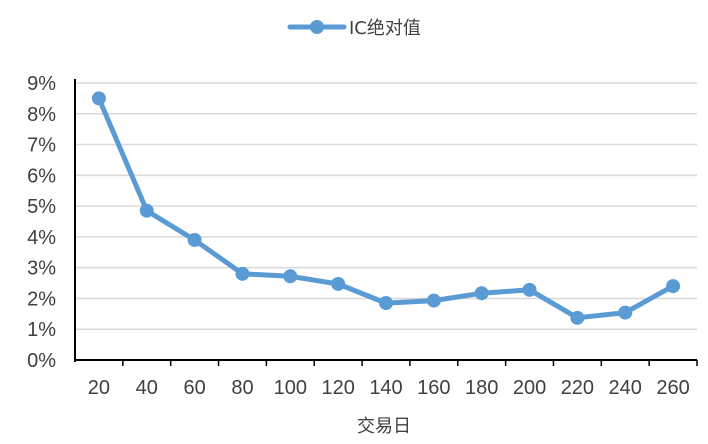 Image resolution: width=708 pixels, height=444 pixels. I want to click on y-tick-label: 0%, so click(41, 361).